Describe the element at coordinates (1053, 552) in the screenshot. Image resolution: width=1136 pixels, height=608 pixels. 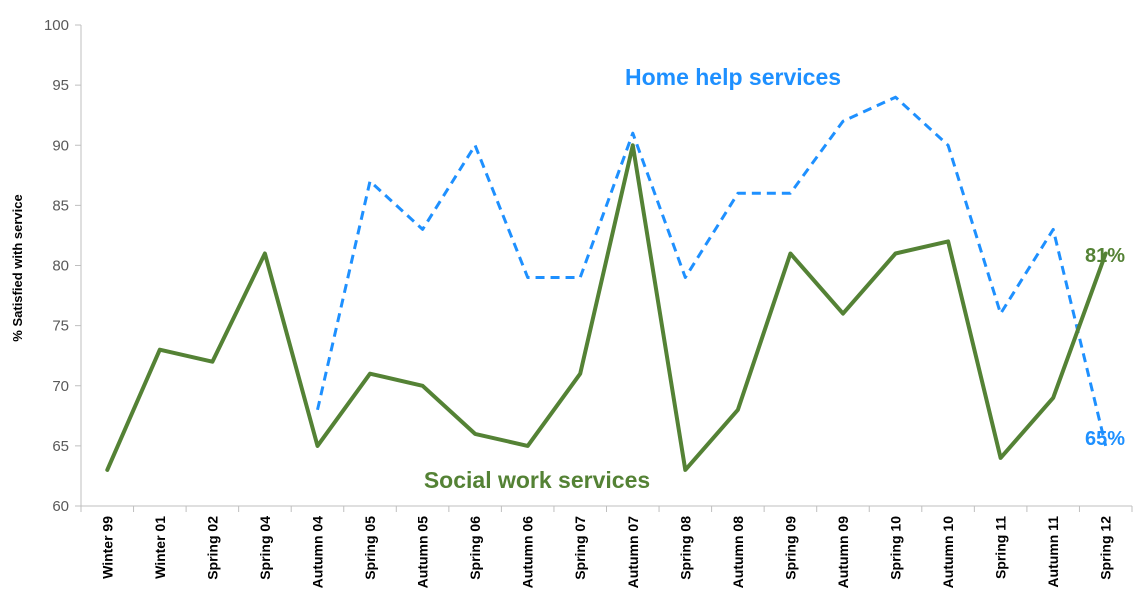
I see `x-tick-label: Autumn 11` at that location.